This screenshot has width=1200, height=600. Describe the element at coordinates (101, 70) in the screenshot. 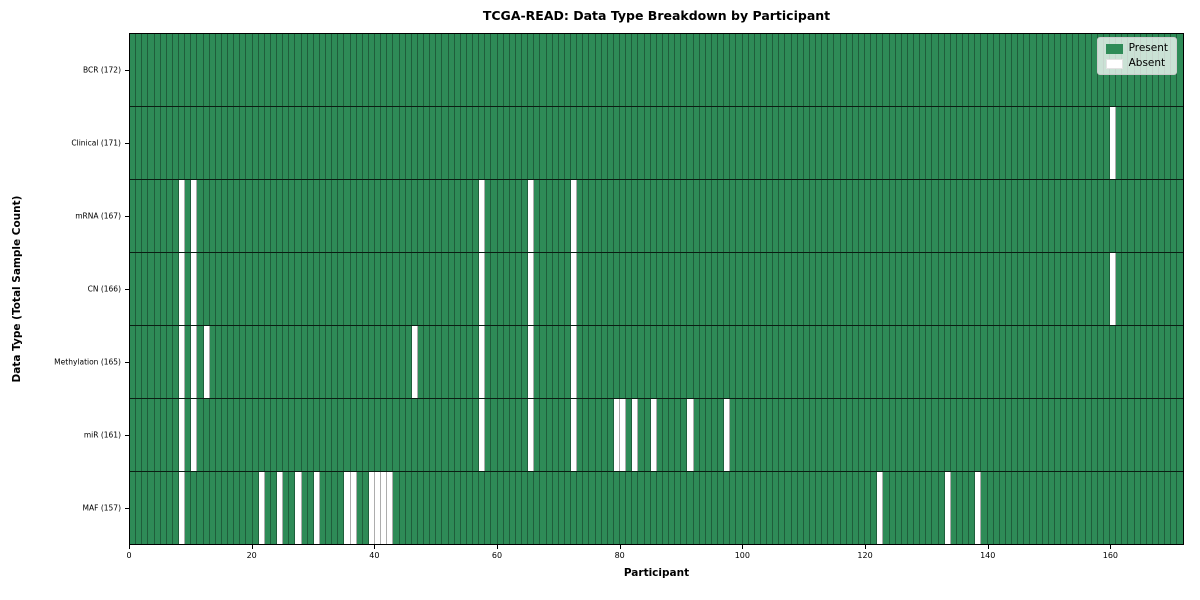

I see `y-tick-label: BCR (172)` at that location.